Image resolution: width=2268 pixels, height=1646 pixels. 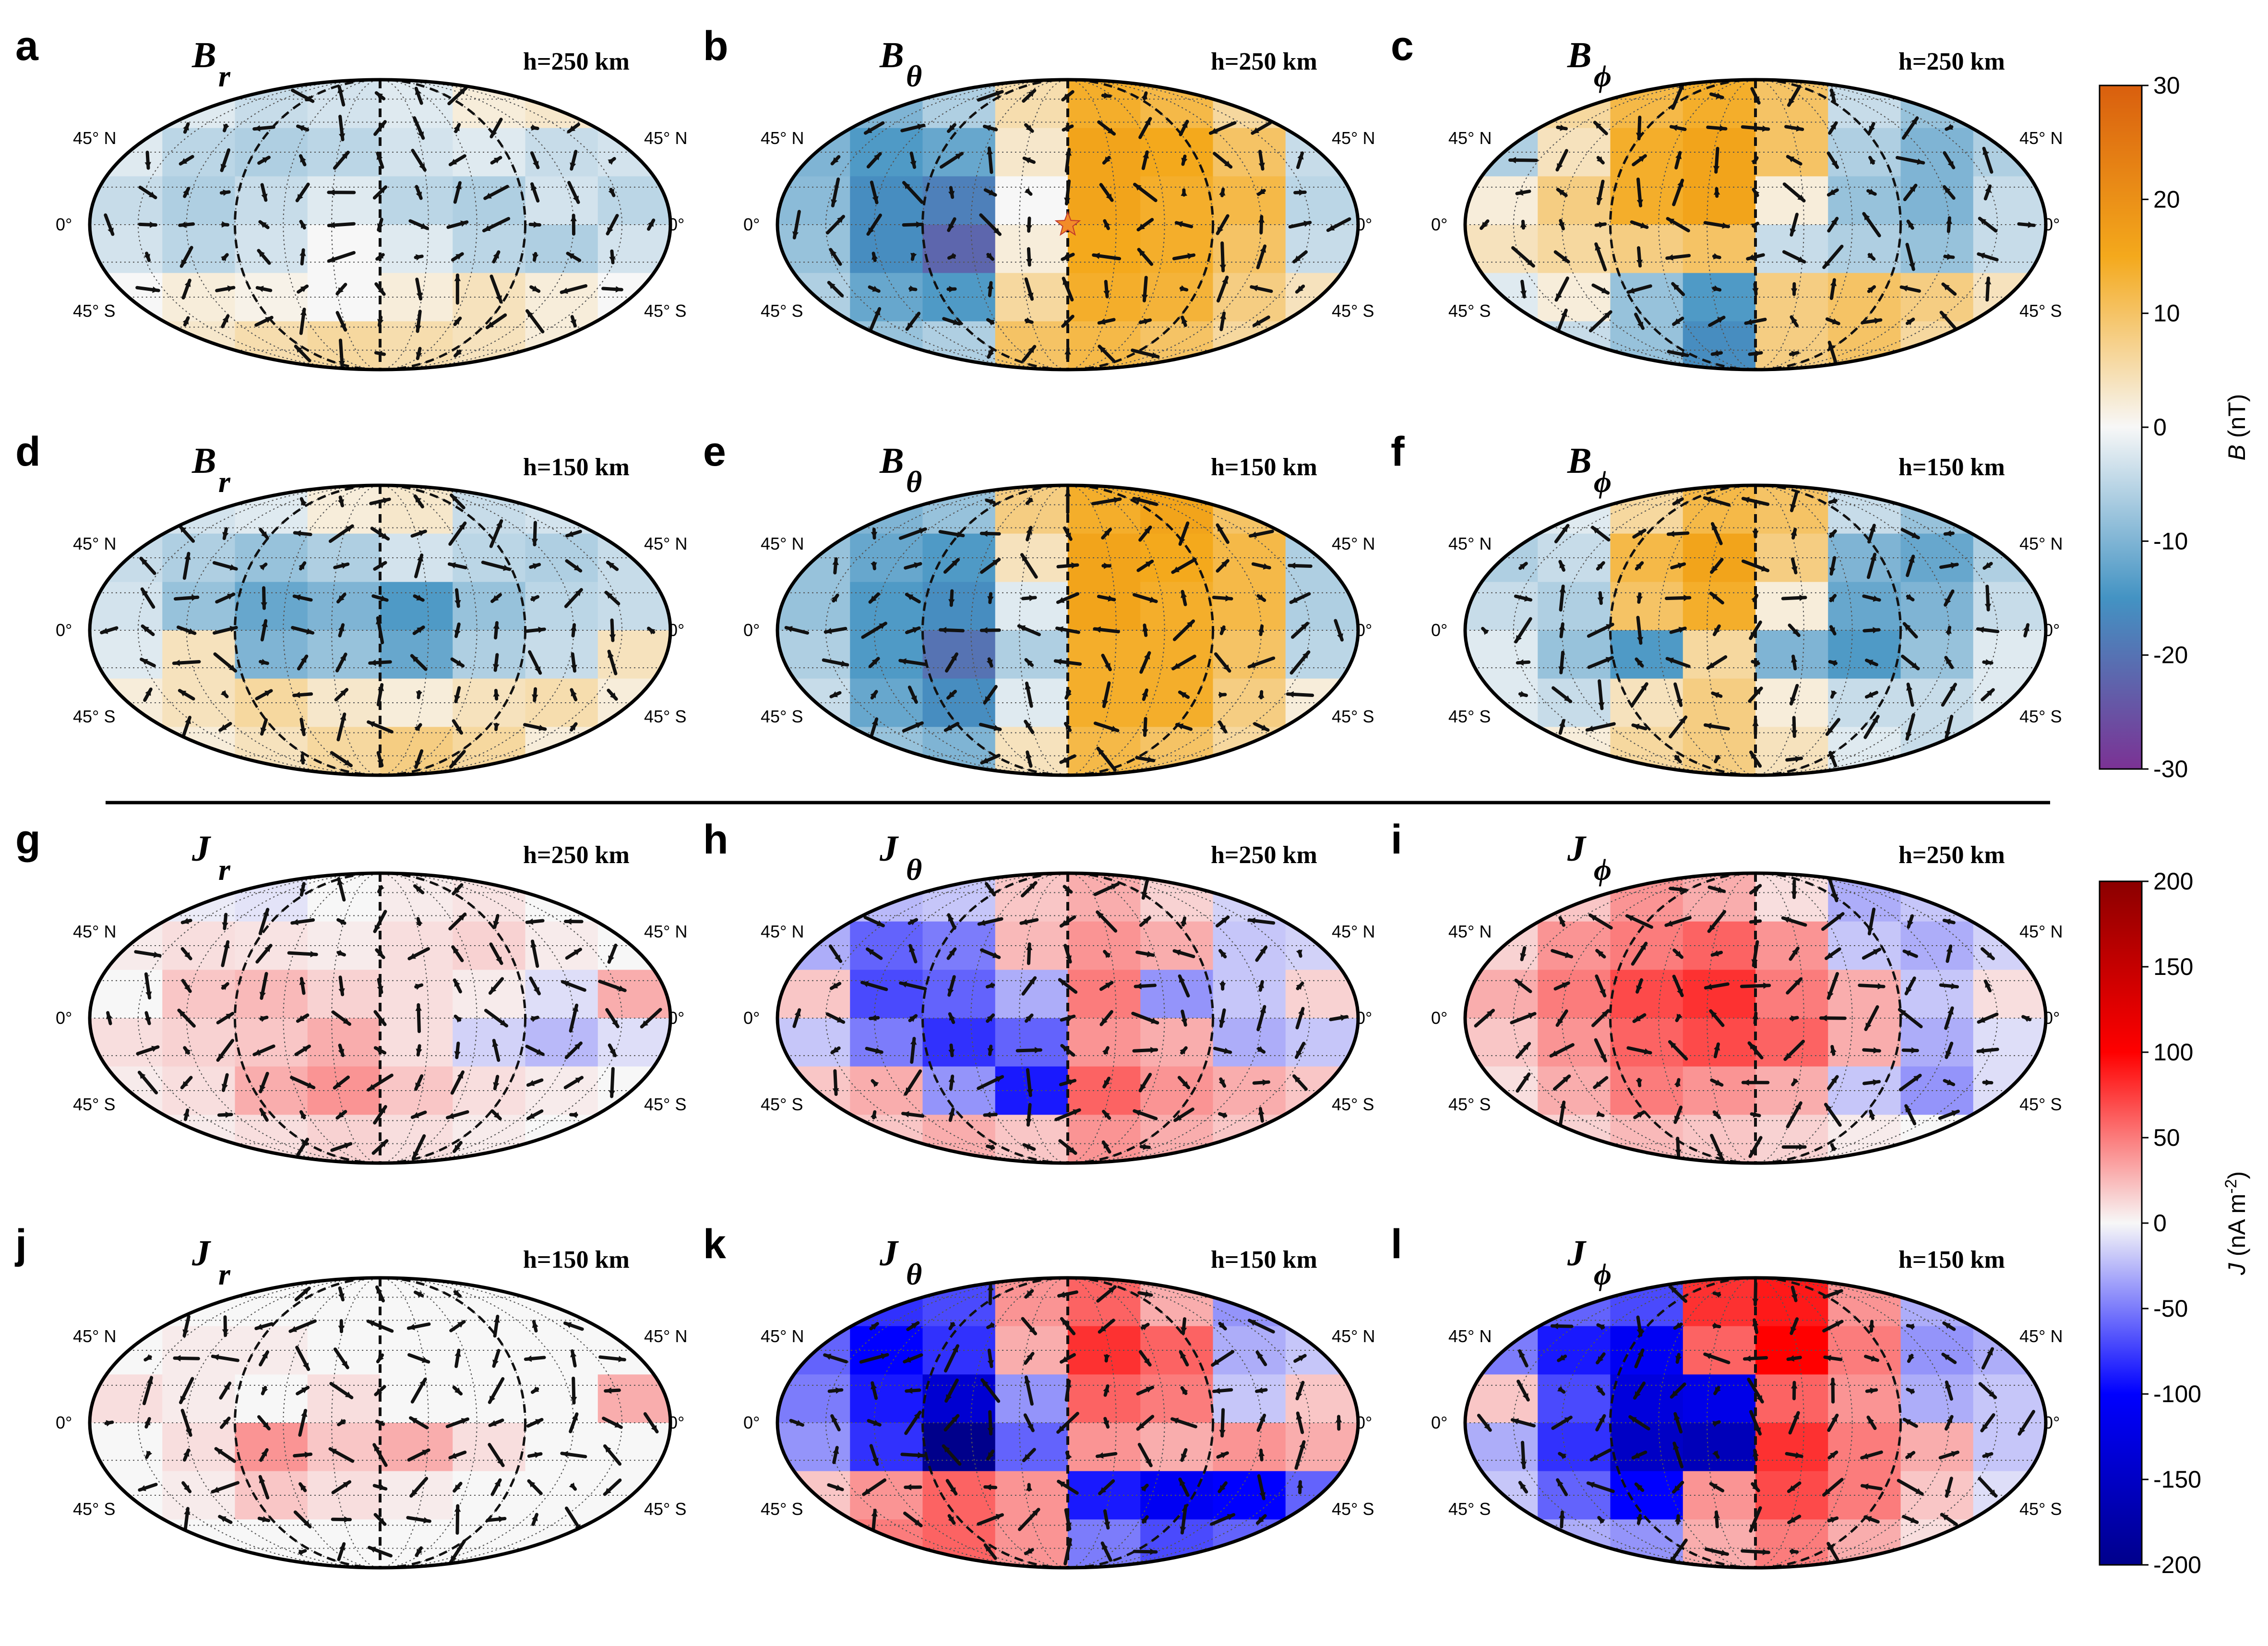 What do you see at coordinates (94, 138) in the screenshot?
I see `lat-label-left: 45° N` at bounding box center [94, 138].